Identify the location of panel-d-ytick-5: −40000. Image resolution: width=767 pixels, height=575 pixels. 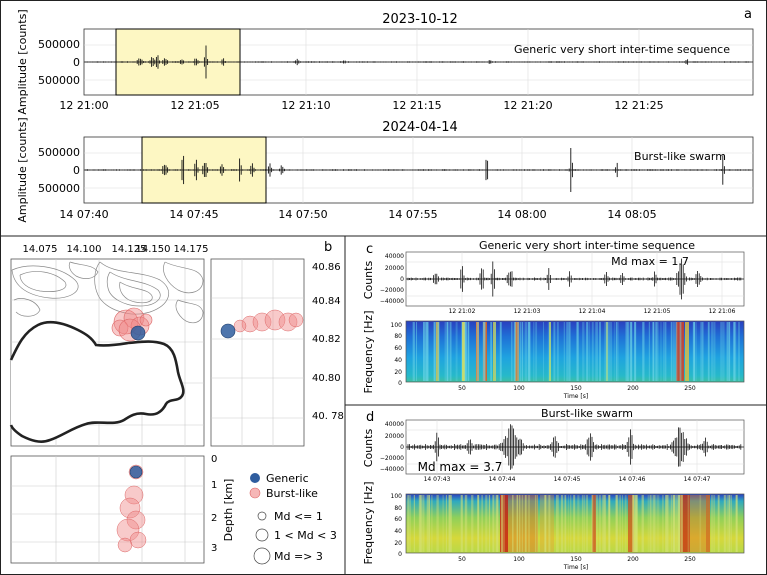
(392, 469).